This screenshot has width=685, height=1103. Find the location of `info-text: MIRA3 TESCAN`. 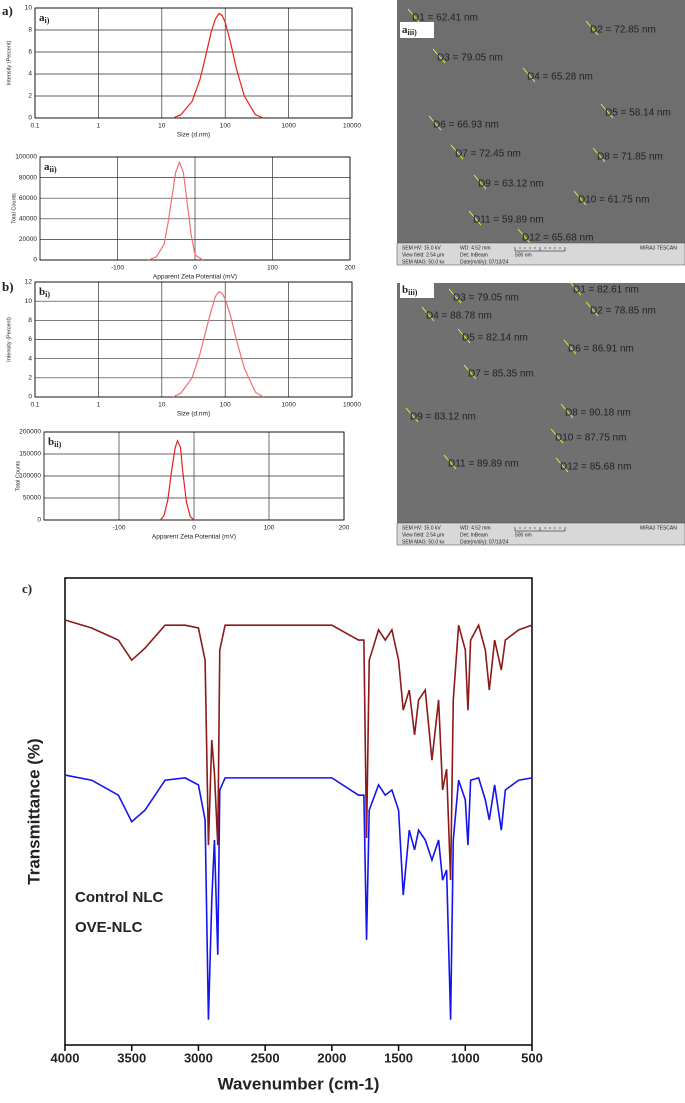

info-text: MIRA3 TESCAN is located at coordinates (658, 528).